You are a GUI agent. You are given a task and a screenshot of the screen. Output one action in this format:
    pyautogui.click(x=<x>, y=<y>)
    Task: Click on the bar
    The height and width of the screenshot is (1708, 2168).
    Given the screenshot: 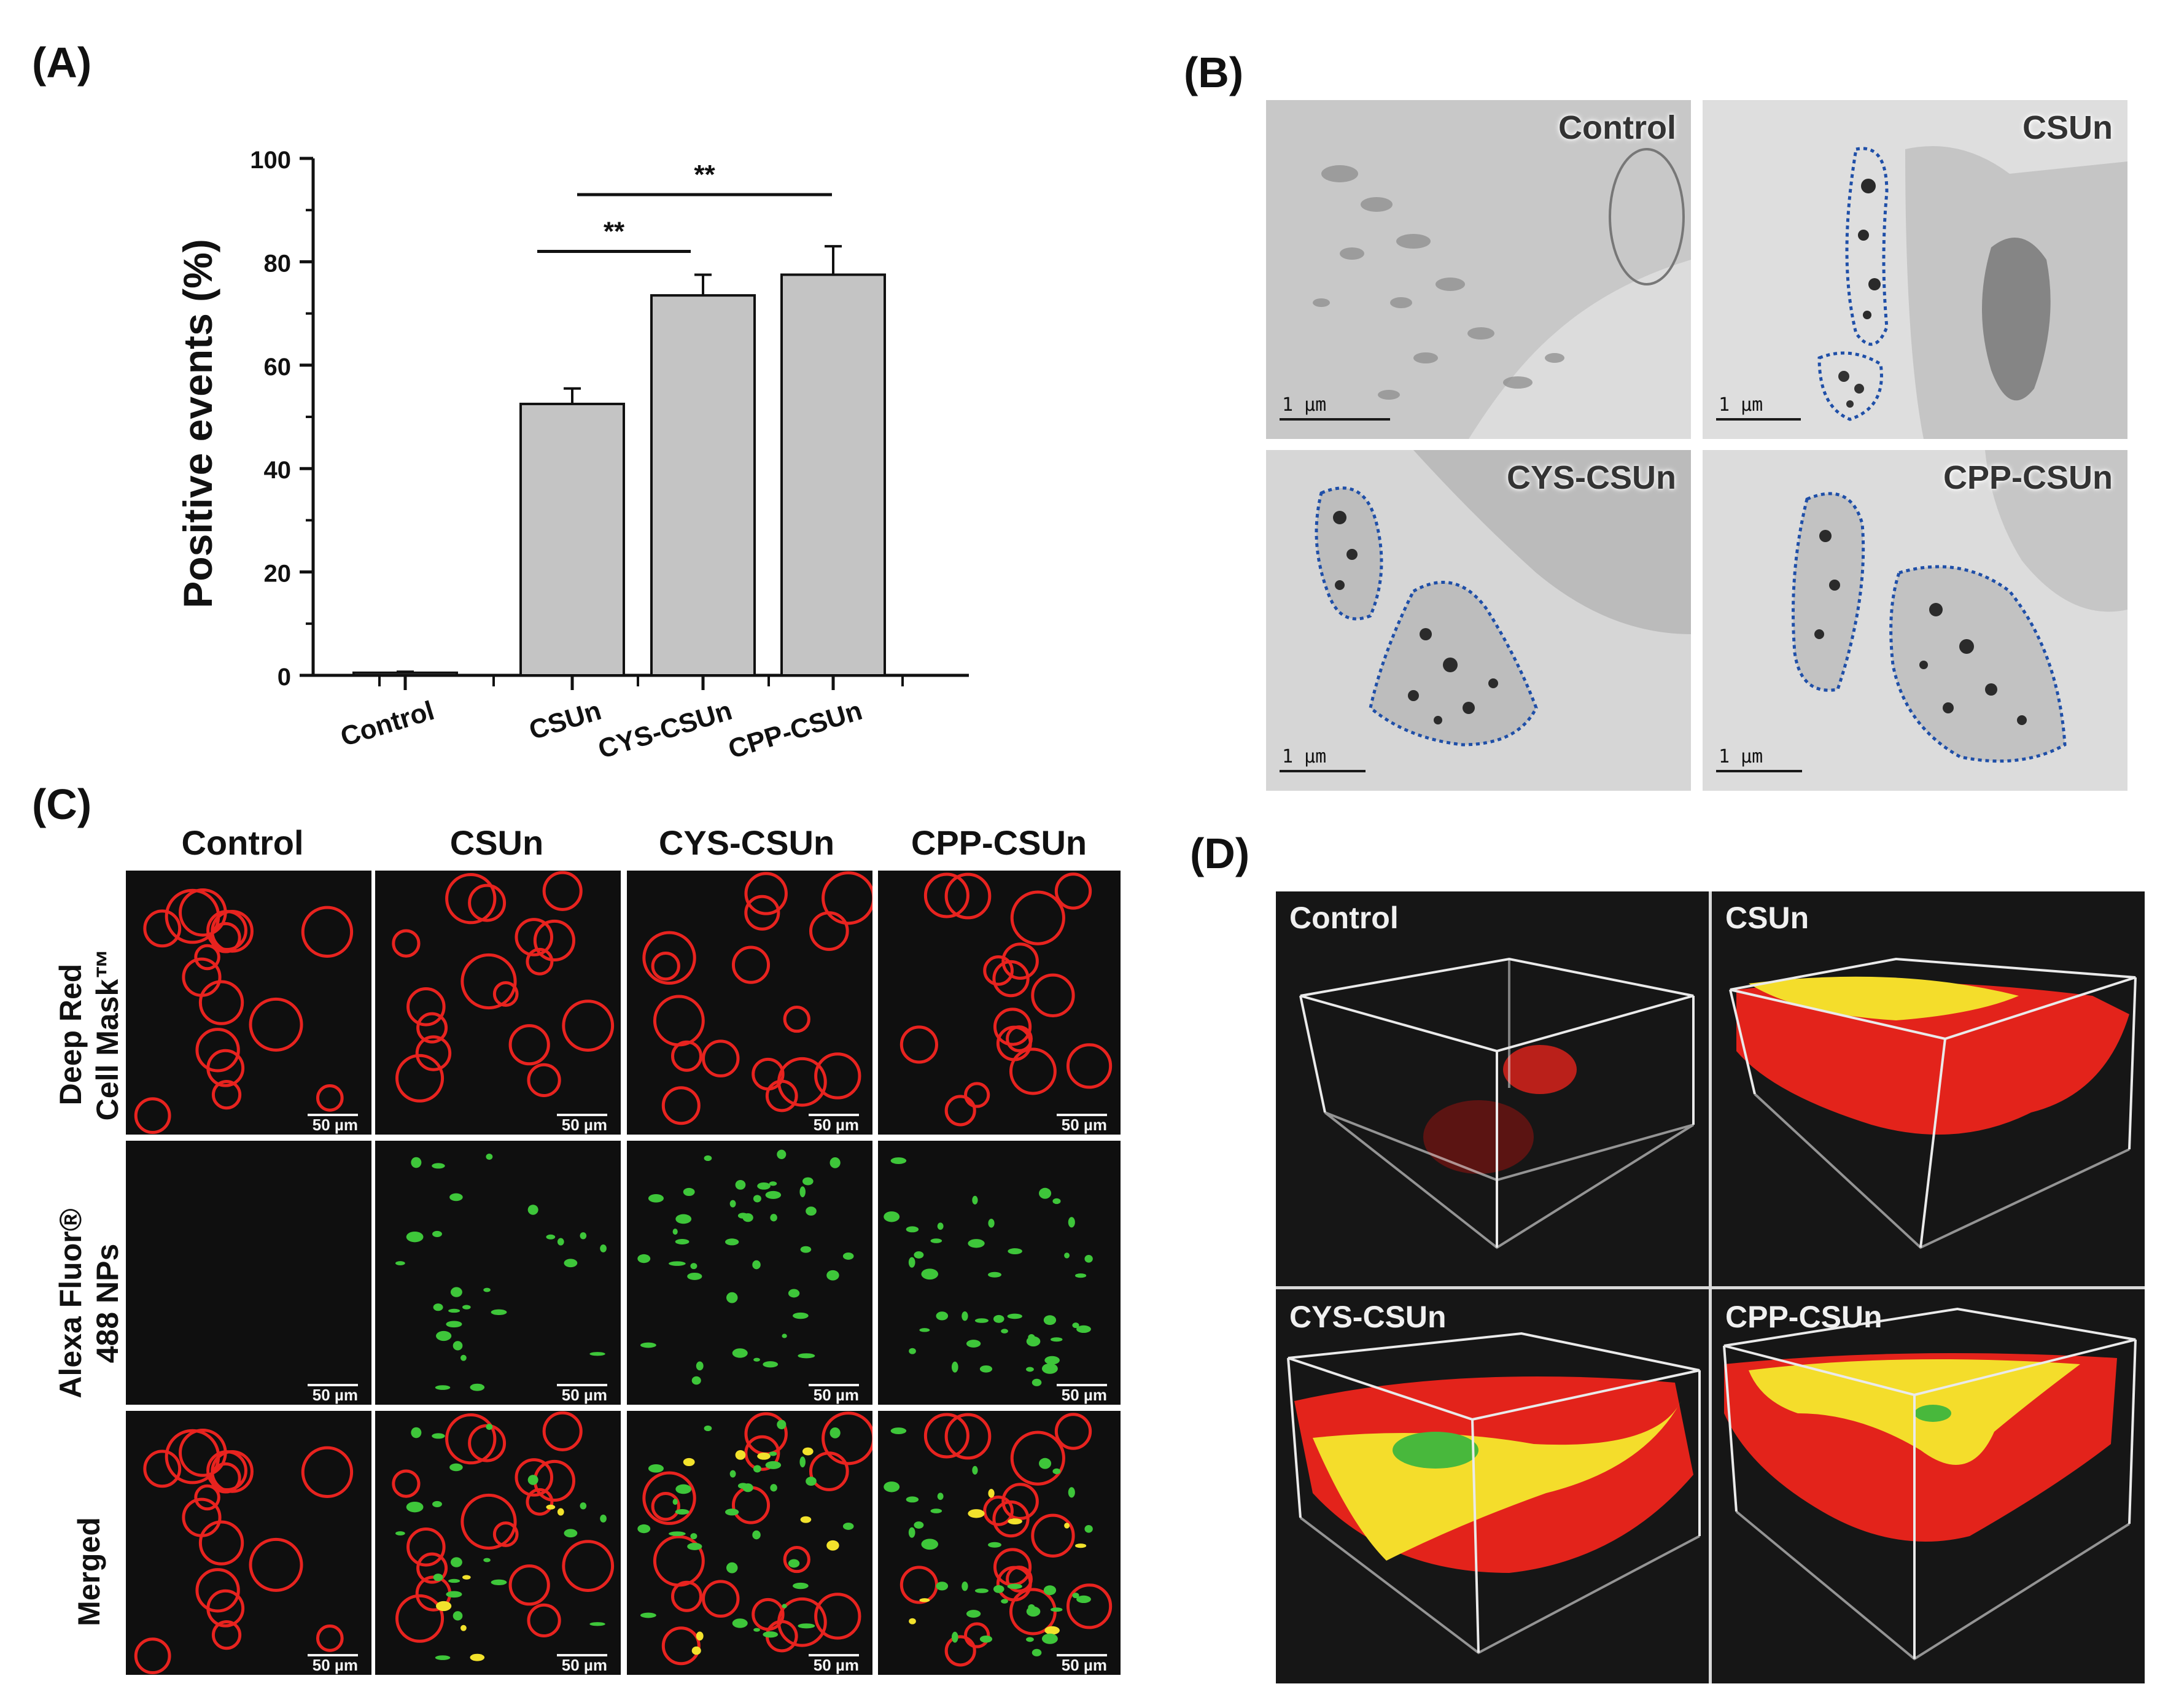 What is the action you would take?
    pyautogui.click(x=703, y=485)
    